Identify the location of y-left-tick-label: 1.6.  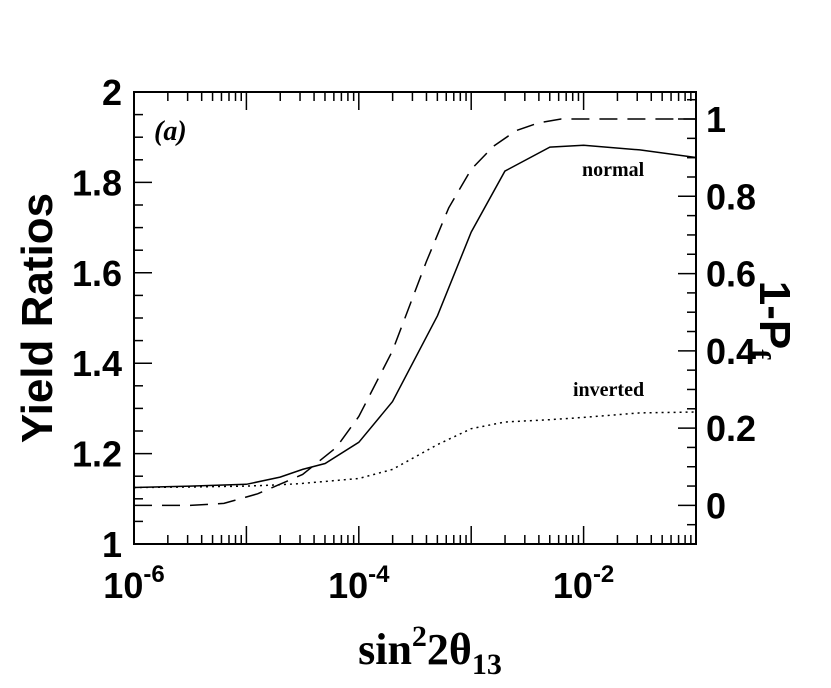
(97, 273).